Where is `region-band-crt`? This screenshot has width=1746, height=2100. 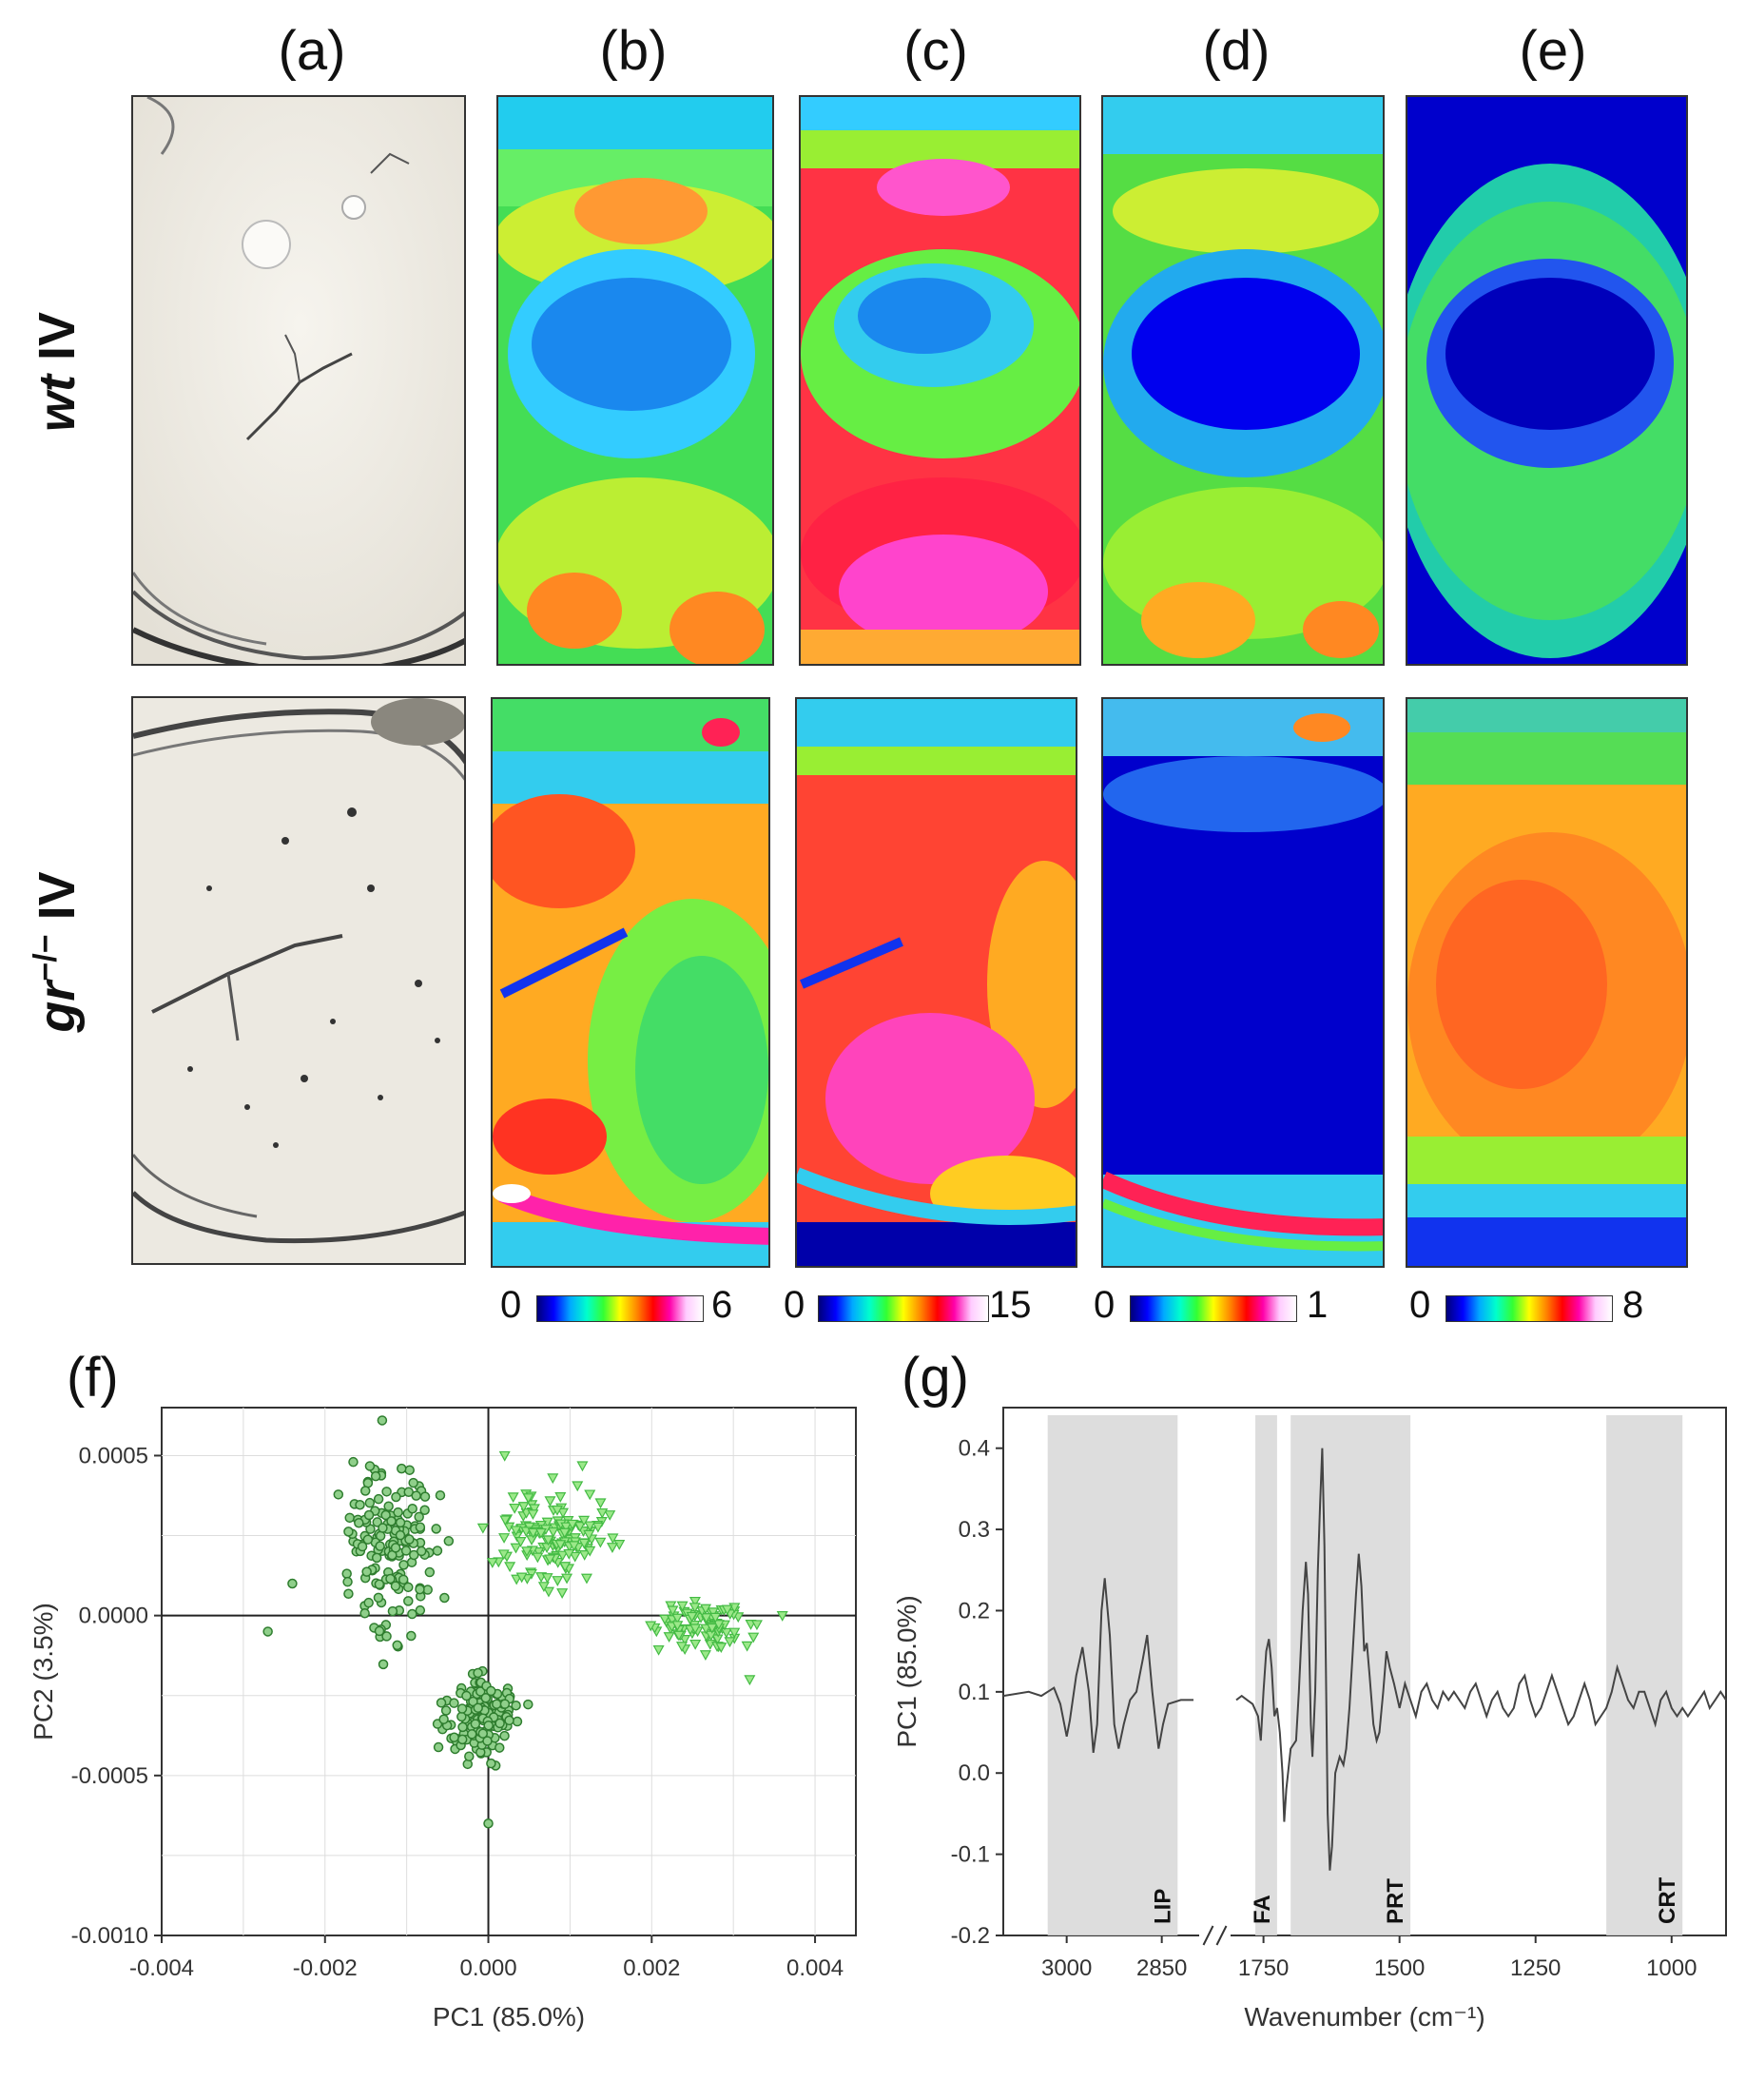
region-band-crt is located at coordinates (1644, 1675).